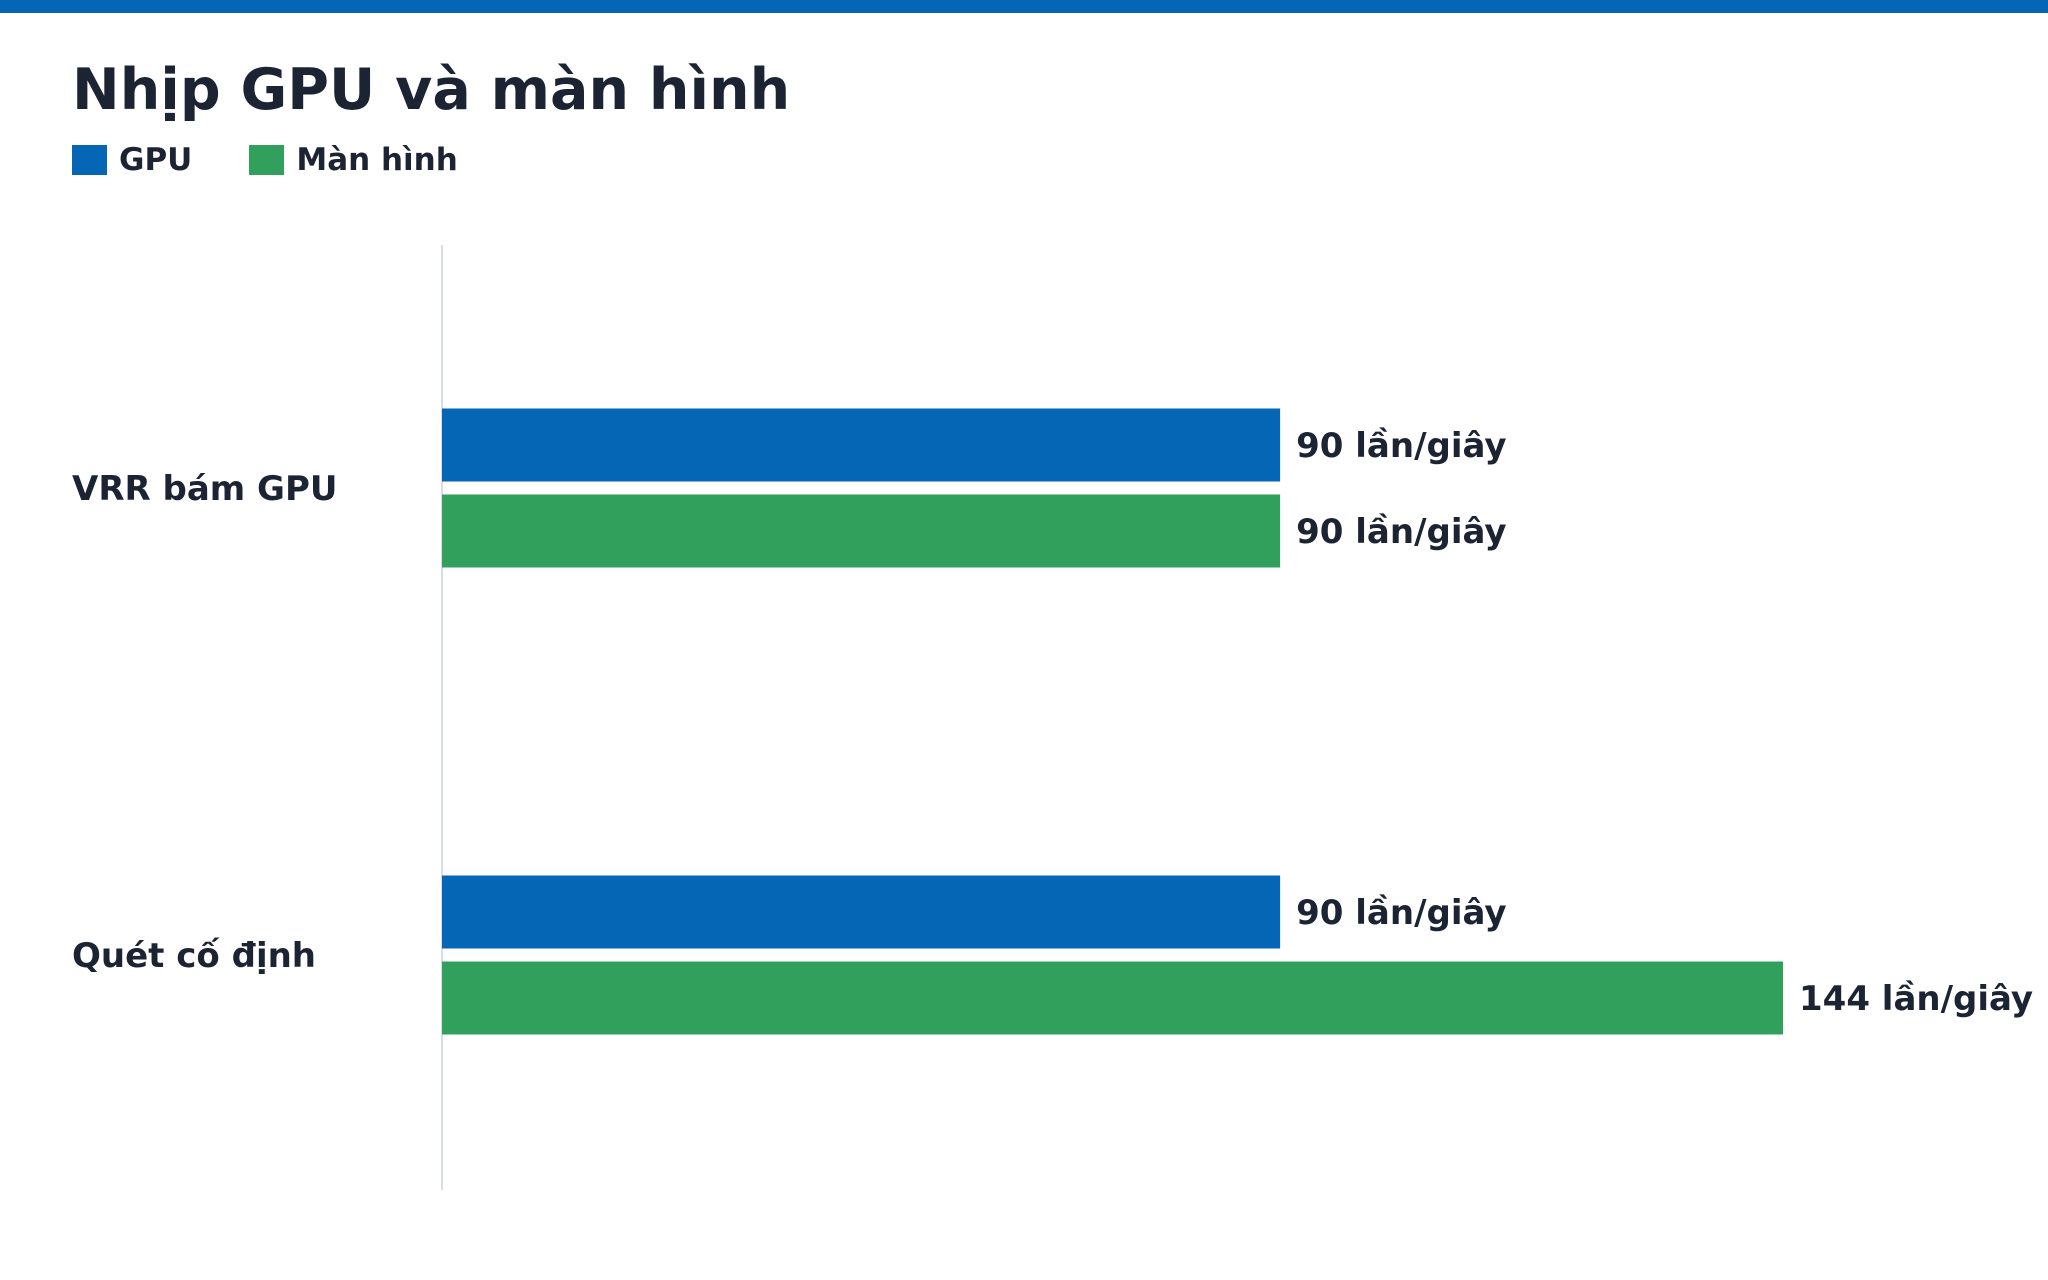 Image resolution: width=2048 pixels, height=1280 pixels. What do you see at coordinates (377, 160) in the screenshot?
I see `legend-label-screen: Màn hình` at bounding box center [377, 160].